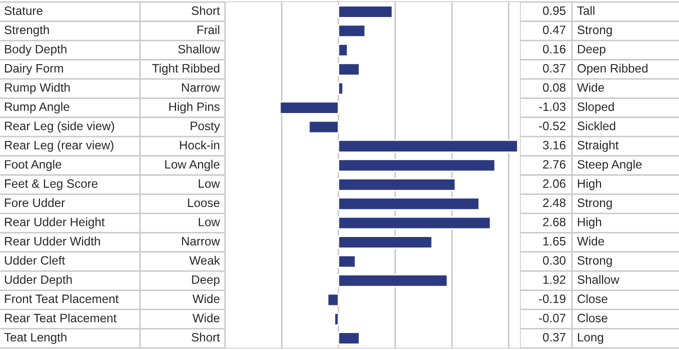 Image resolution: width=679 pixels, height=350 pixels. I want to click on y-tick-label: Udder Cleft, so click(35, 260).